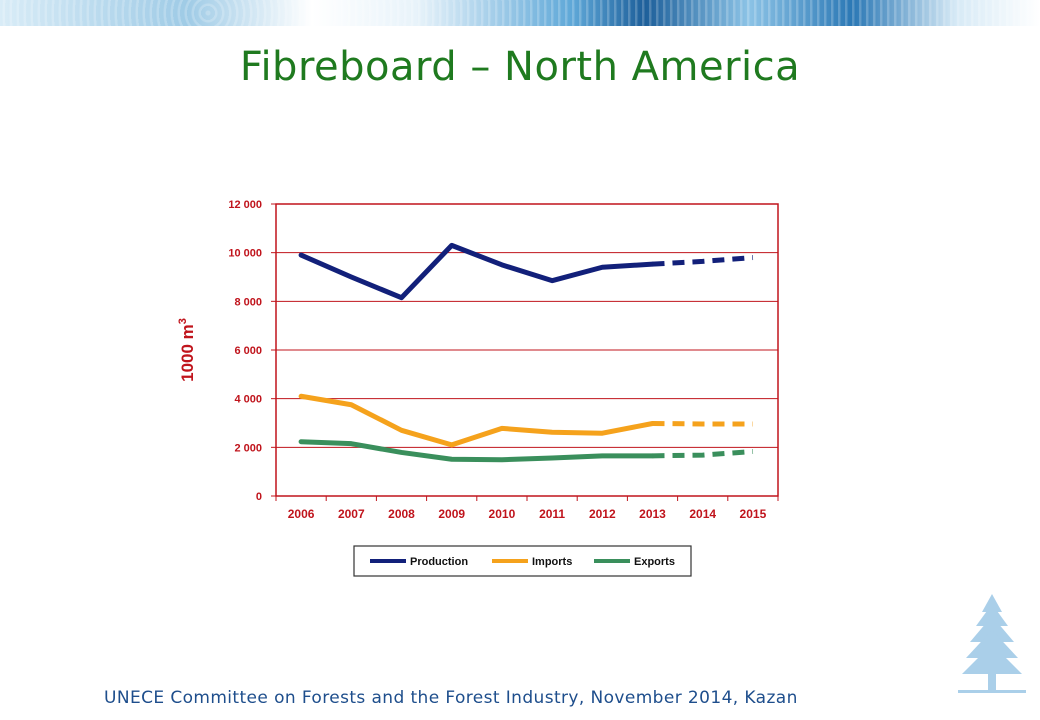 This screenshot has height=720, width=1040. What do you see at coordinates (476, 451) in the screenshot?
I see `exports-series-line` at bounding box center [476, 451].